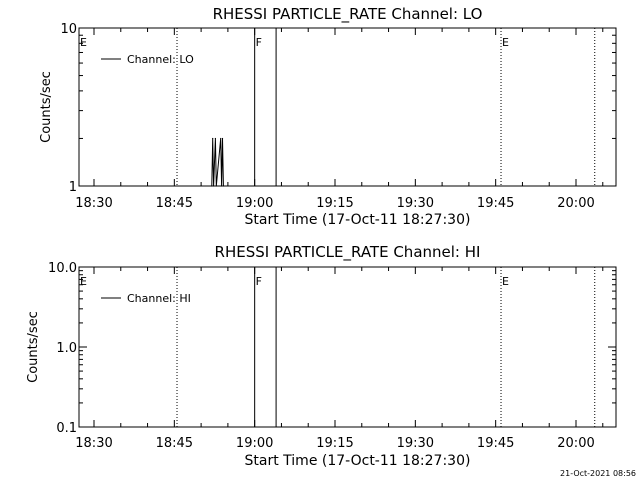 The image size is (640, 480). I want to click on y-tick-label: 0.1, so click(66, 428).